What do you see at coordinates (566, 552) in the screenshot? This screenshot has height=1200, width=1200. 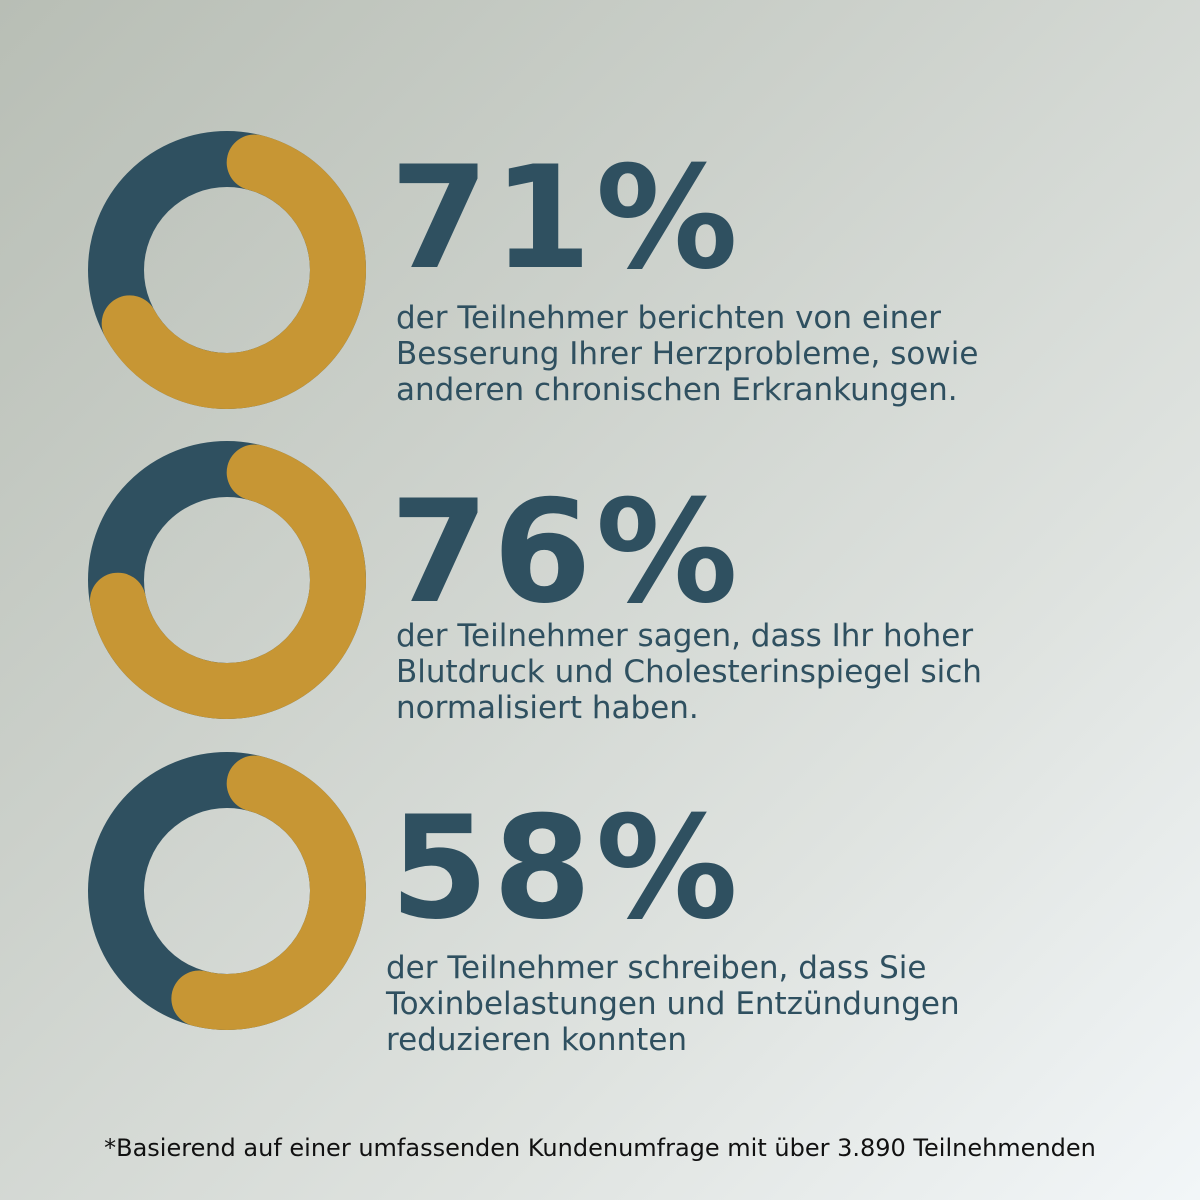 I see `stat-percent-2: 76%` at bounding box center [566, 552].